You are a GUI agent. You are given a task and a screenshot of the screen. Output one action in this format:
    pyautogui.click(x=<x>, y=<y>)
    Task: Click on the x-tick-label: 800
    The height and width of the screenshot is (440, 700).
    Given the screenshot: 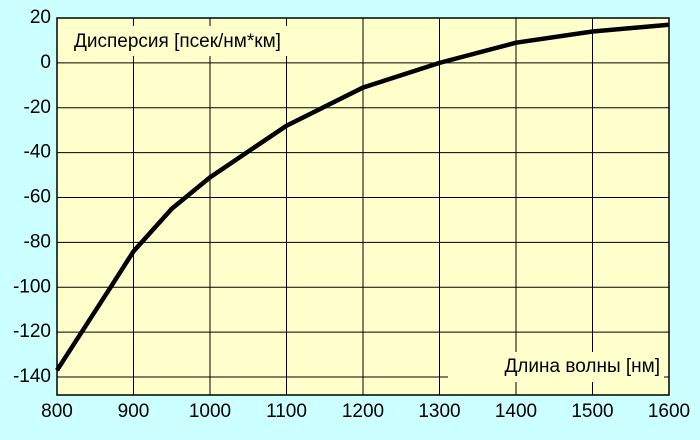 What is the action you would take?
    pyautogui.click(x=57, y=411)
    